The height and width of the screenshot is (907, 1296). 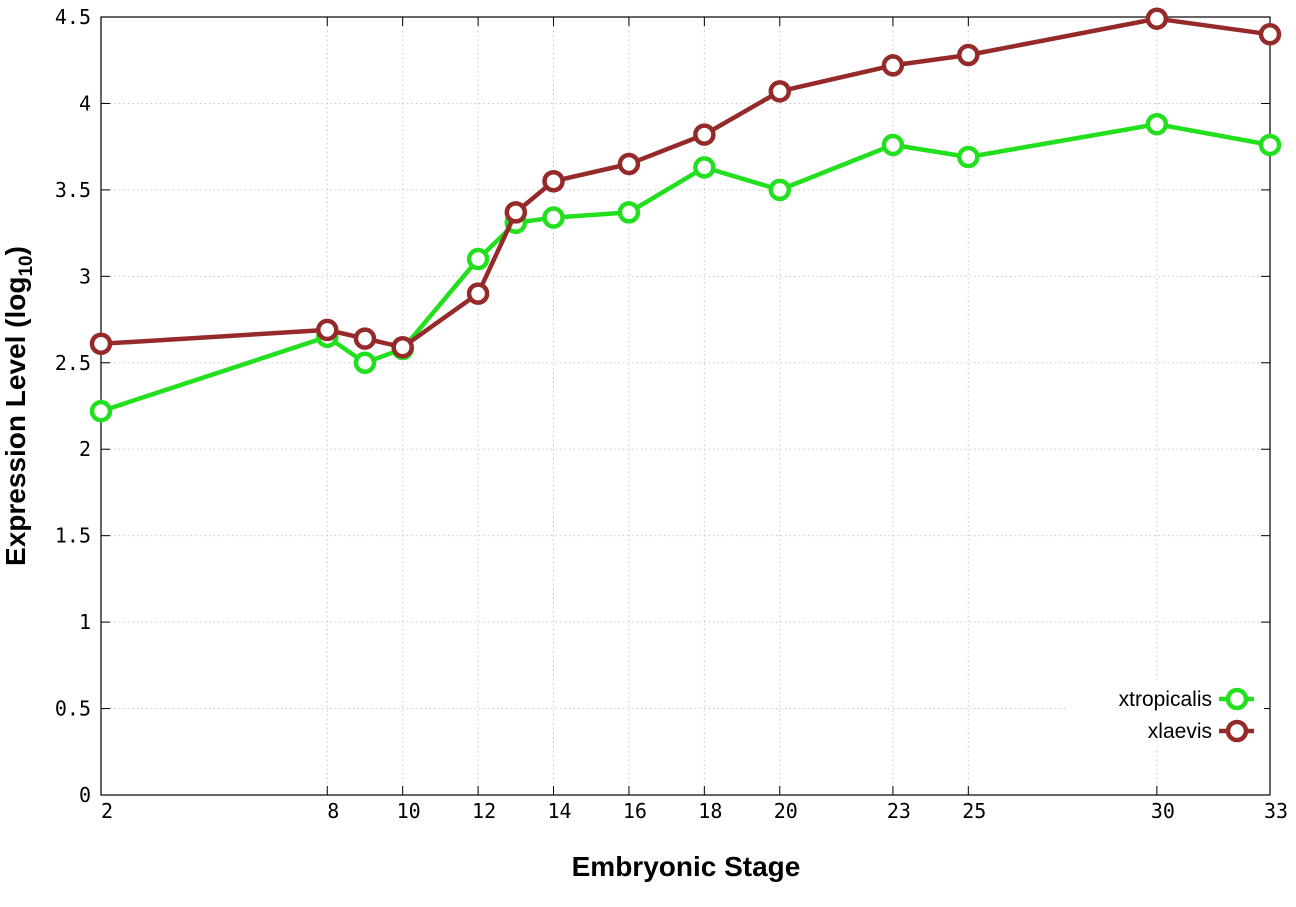 I want to click on legend-marker-xlaevis, so click(x=1237, y=731).